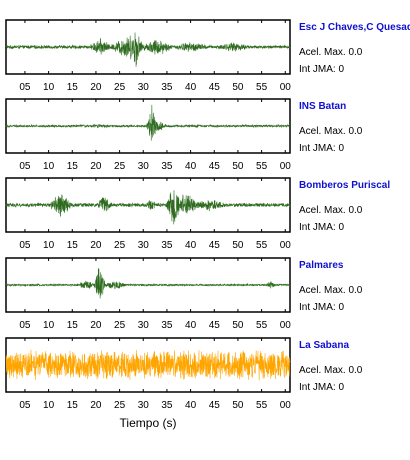 This screenshot has width=410, height=460. I want to click on station-name: Esc J Chaves,C Quesada, so click(354, 27).